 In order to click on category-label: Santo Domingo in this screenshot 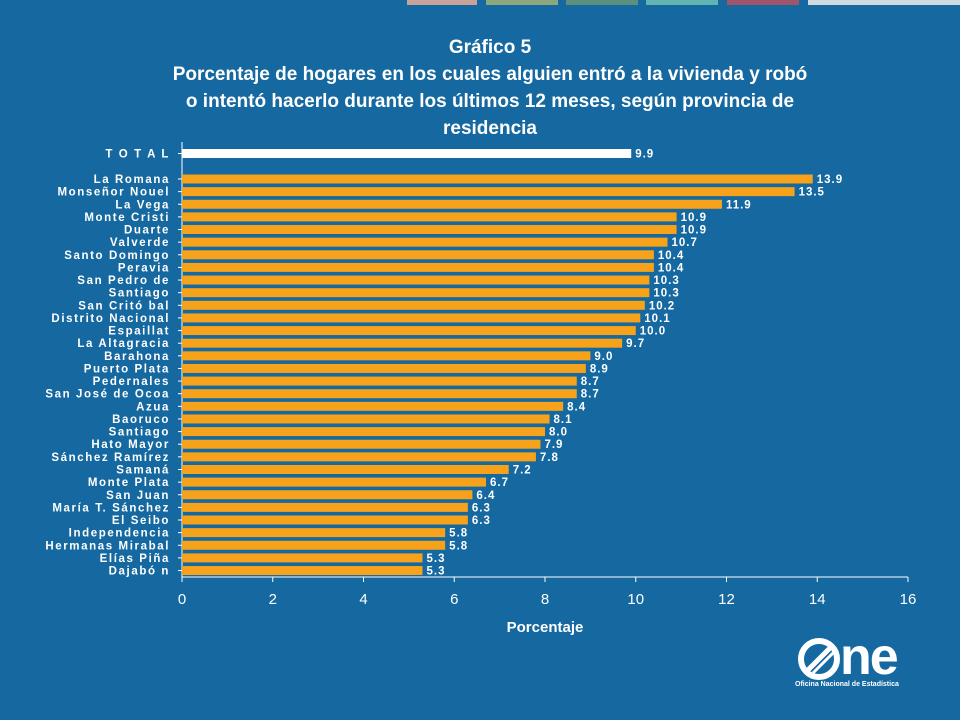, I will do `click(117, 256)`.